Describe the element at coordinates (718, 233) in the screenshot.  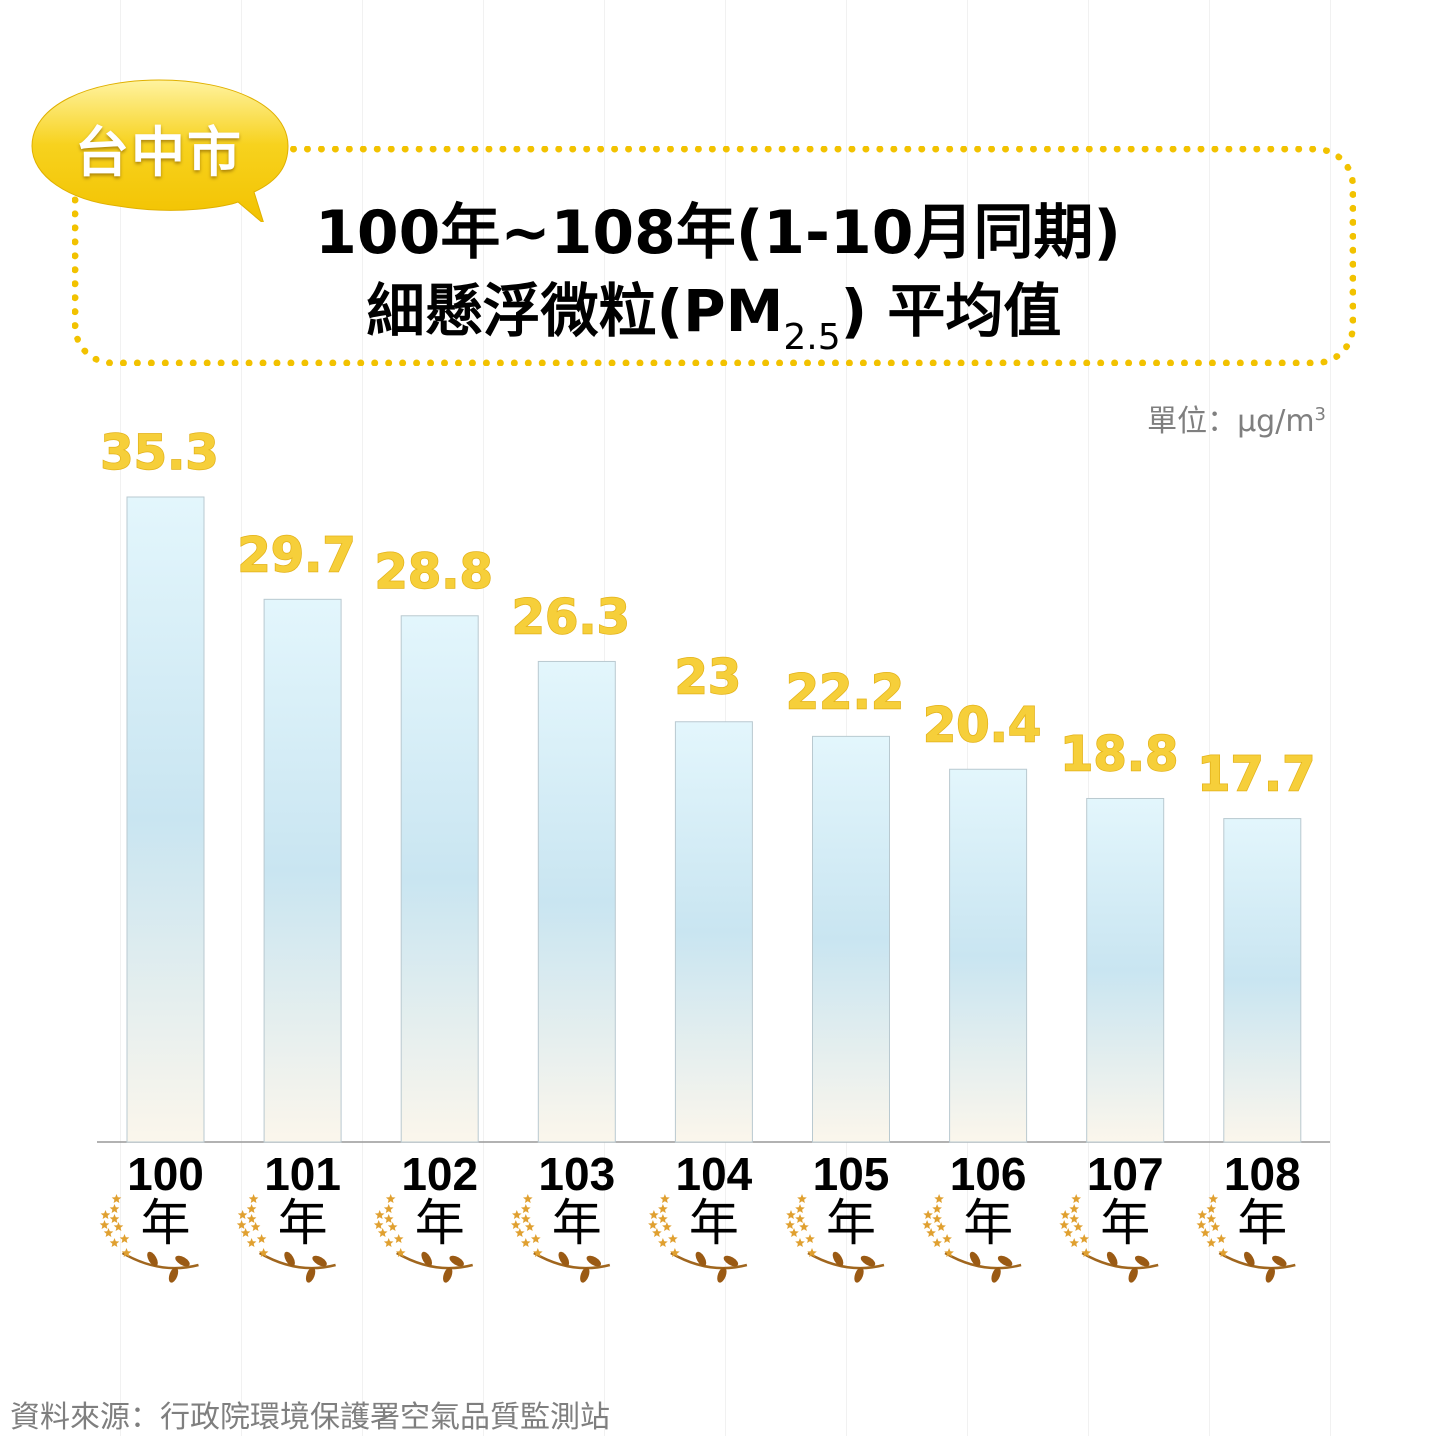
I see `chart-title-line1: 100年~108年(1-10月同期)` at that location.